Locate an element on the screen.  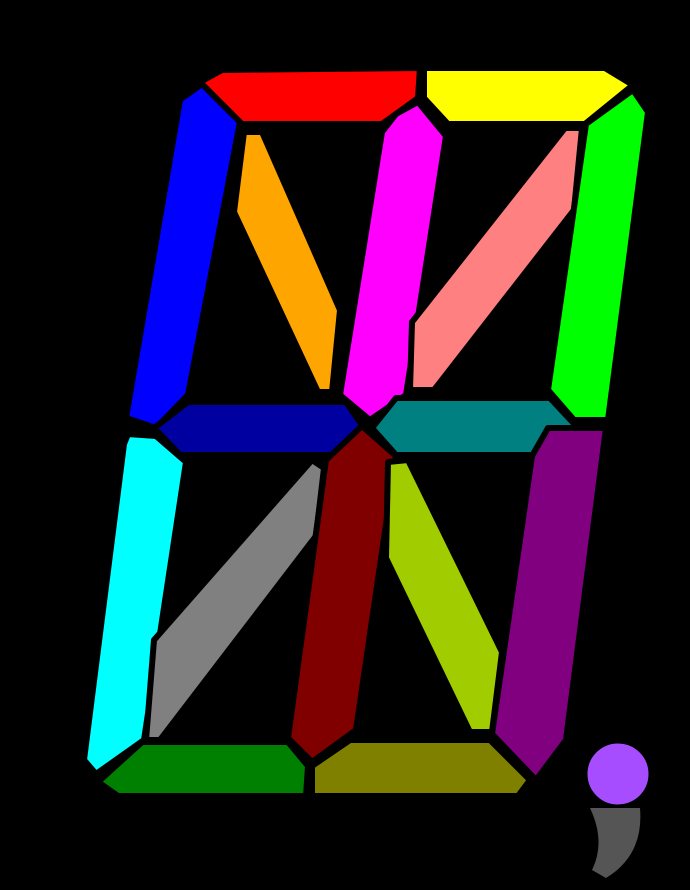
segment-middle-left is located at coordinates (259, 428).